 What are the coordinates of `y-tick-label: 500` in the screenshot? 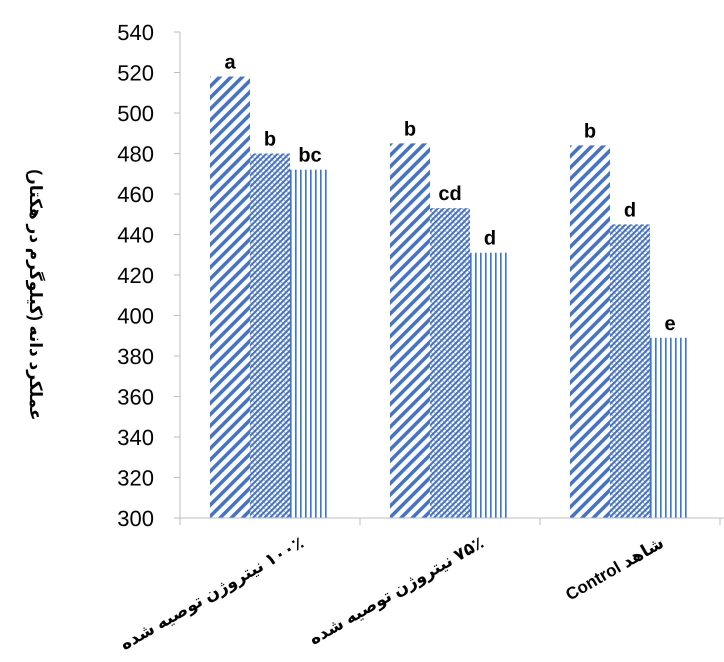 It's located at (135, 113).